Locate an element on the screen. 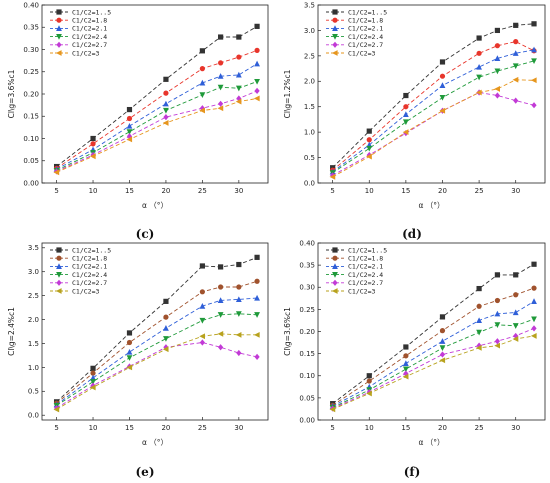 This screenshot has width=550, height=483. y-axis-title: Cl\g=3.6%c1 is located at coordinates (287, 331).